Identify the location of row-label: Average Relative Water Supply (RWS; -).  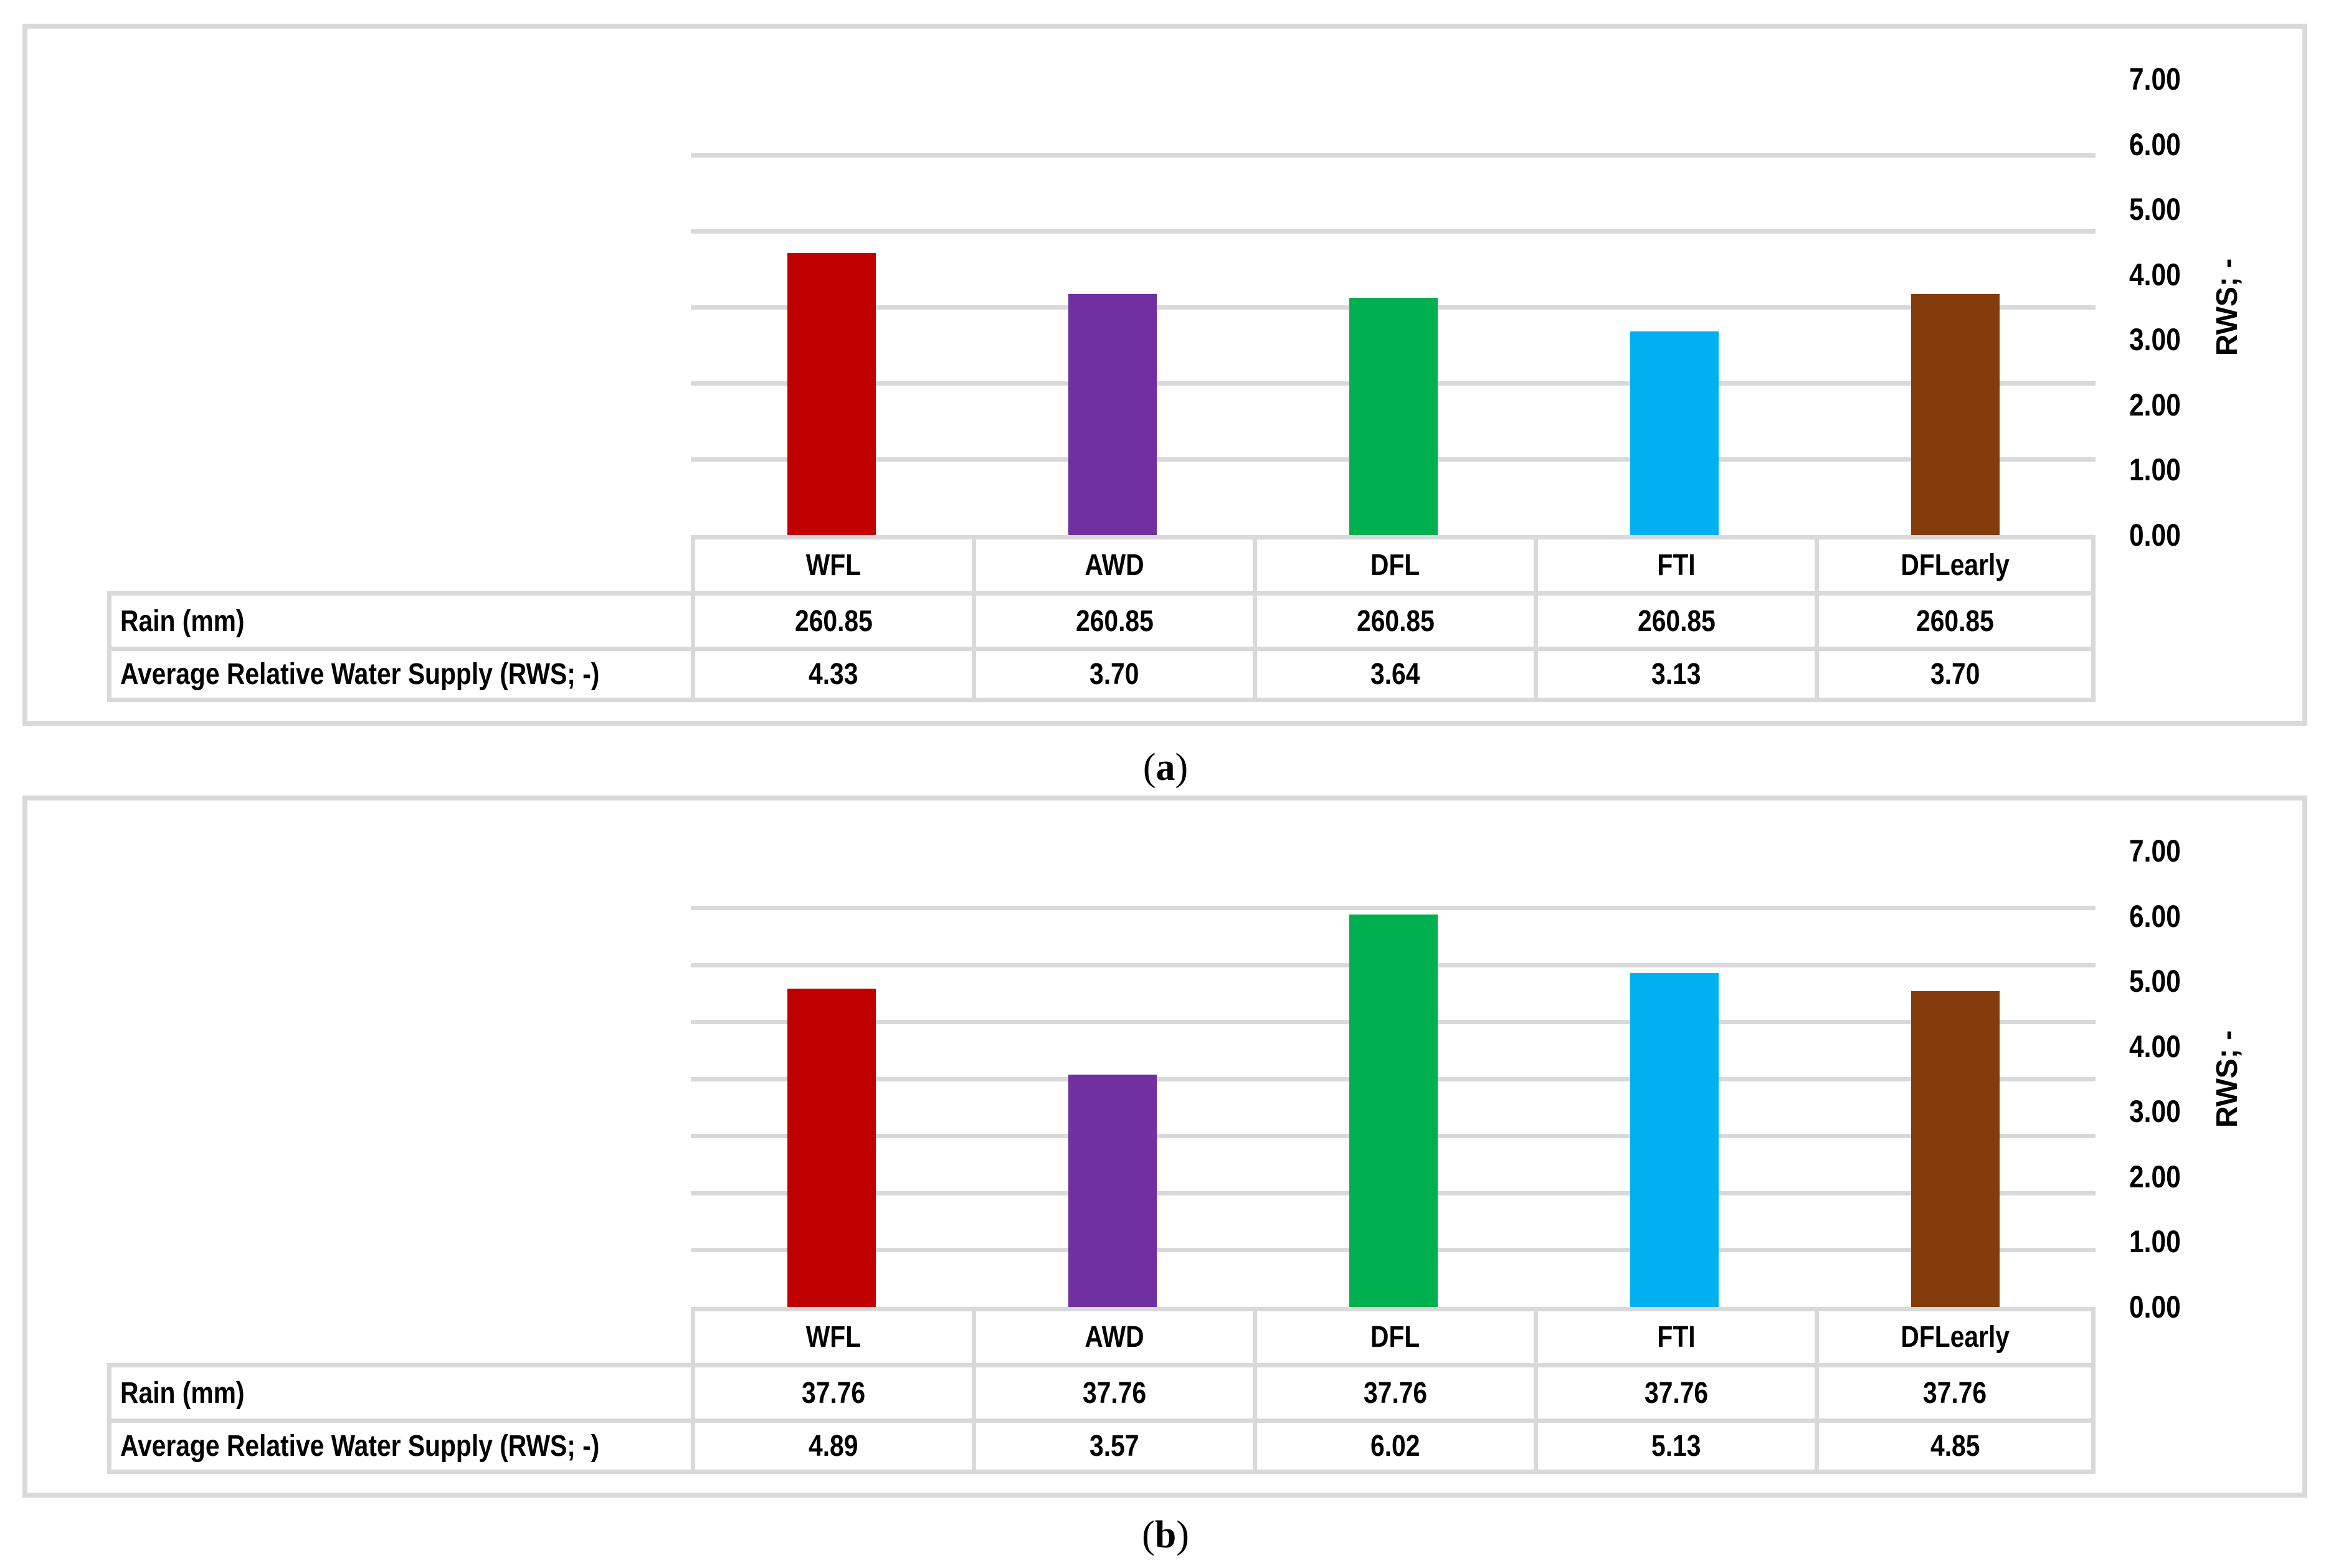
(360, 675).